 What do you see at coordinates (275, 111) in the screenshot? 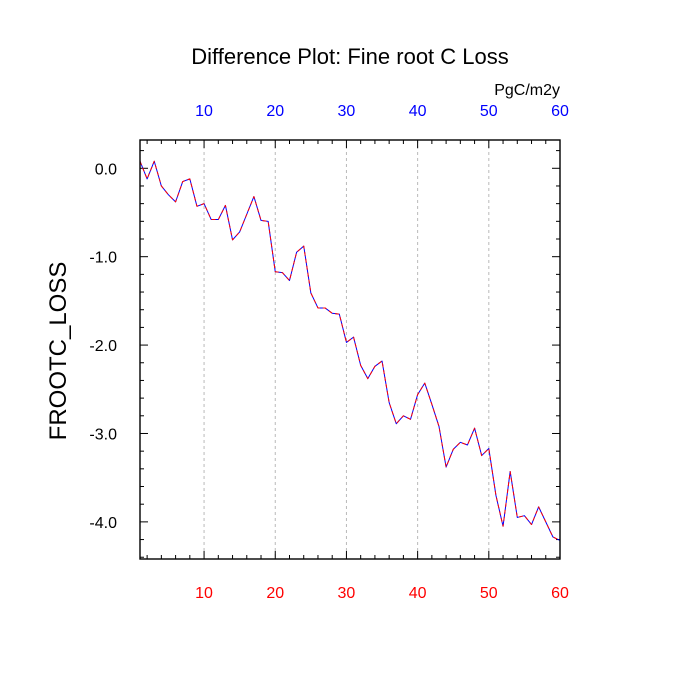
I see `x-tick-label-top: 20` at bounding box center [275, 111].